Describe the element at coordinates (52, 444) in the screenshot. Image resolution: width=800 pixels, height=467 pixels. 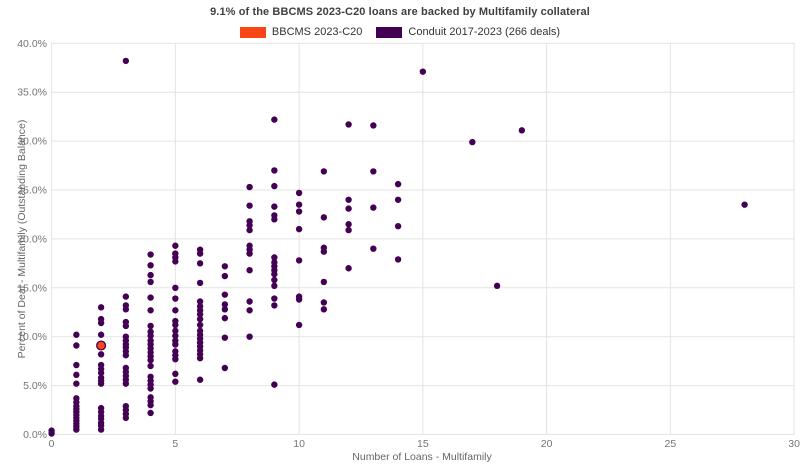
I see `x-tick-label: 0` at that location.